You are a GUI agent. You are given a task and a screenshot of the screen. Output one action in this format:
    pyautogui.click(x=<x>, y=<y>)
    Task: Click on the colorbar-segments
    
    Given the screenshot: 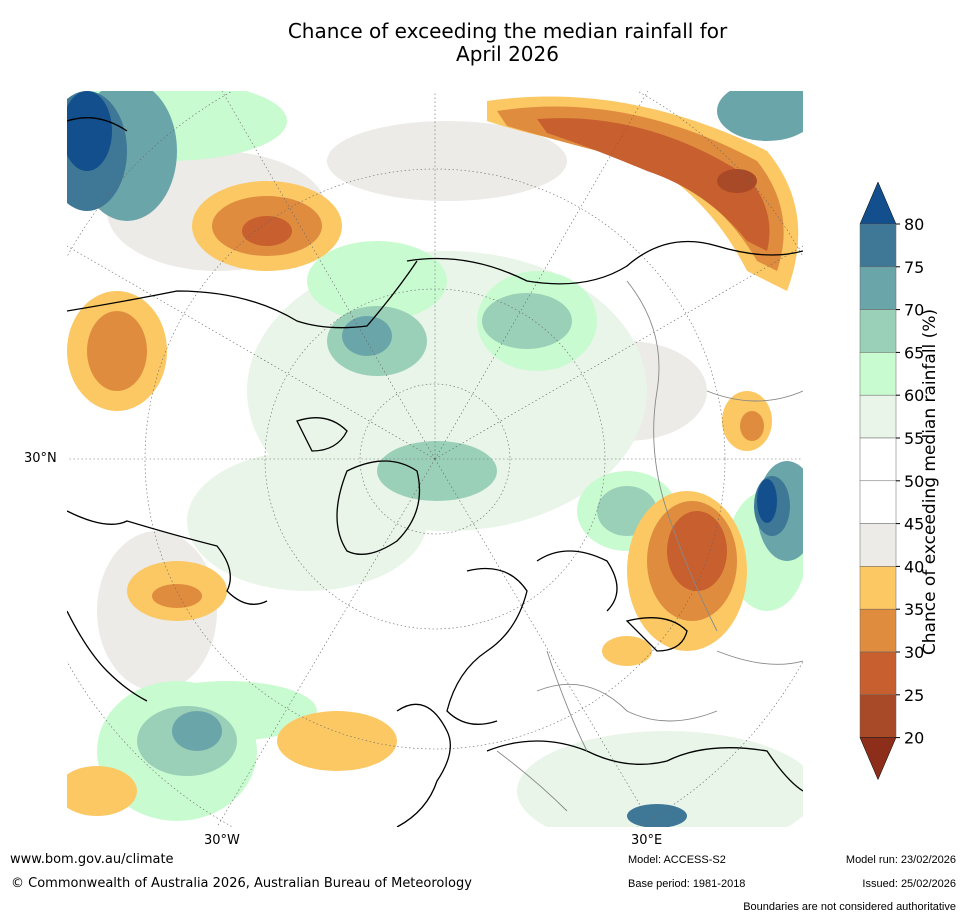 What is the action you would take?
    pyautogui.click(x=878, y=481)
    